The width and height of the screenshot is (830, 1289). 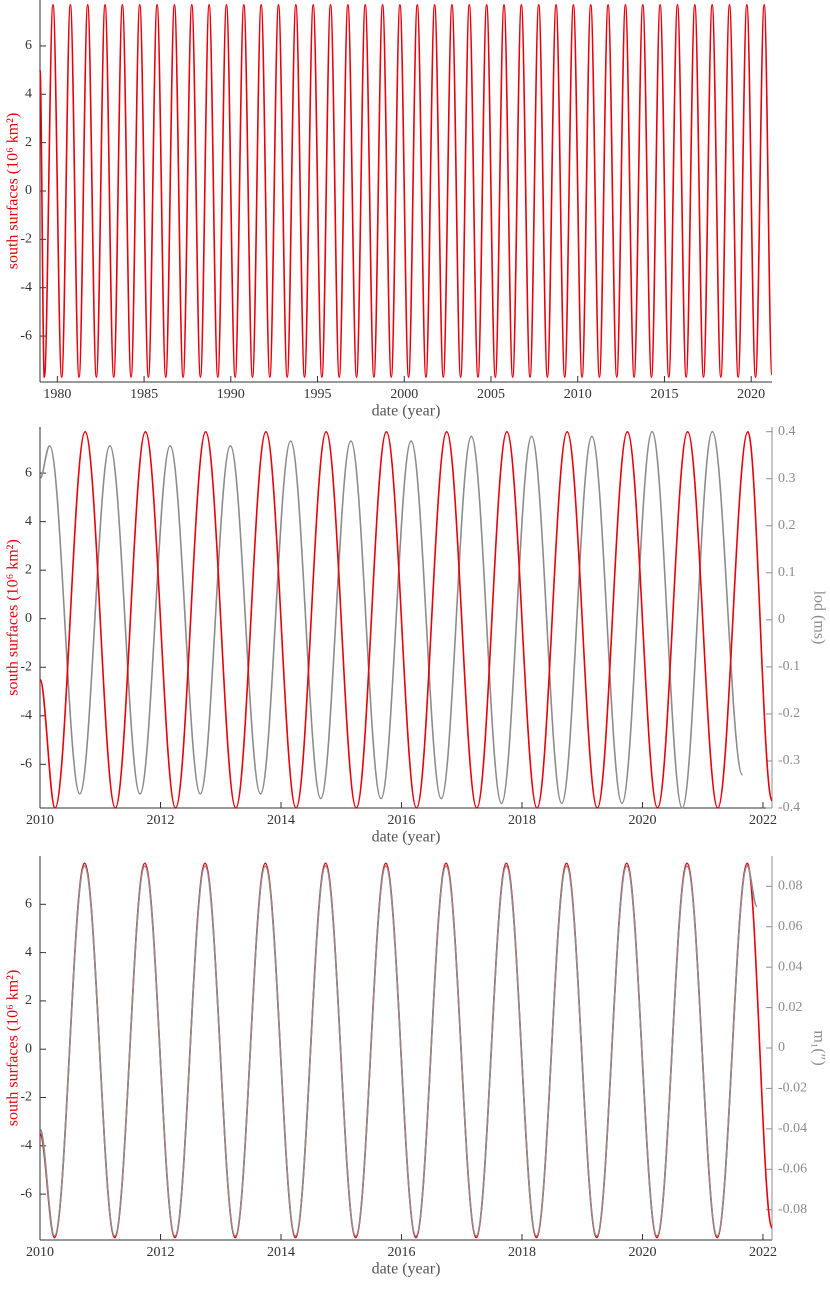 What do you see at coordinates (790, 926) in the screenshot?
I see `y2-tick-label: 0.06` at bounding box center [790, 926].